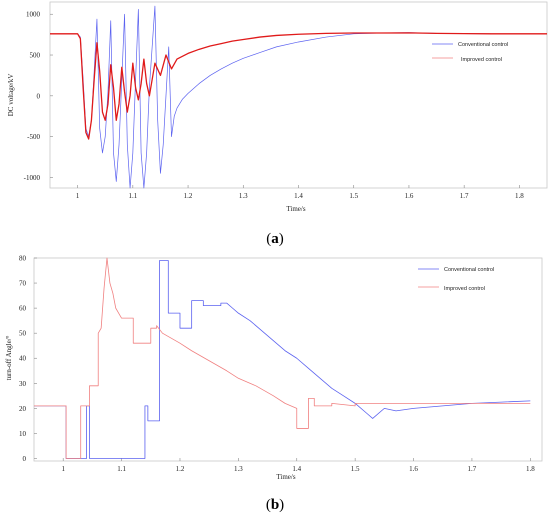 The height and width of the screenshot is (517, 550). I want to click on legend-label-conventional-b: Conventional control, so click(469, 270).